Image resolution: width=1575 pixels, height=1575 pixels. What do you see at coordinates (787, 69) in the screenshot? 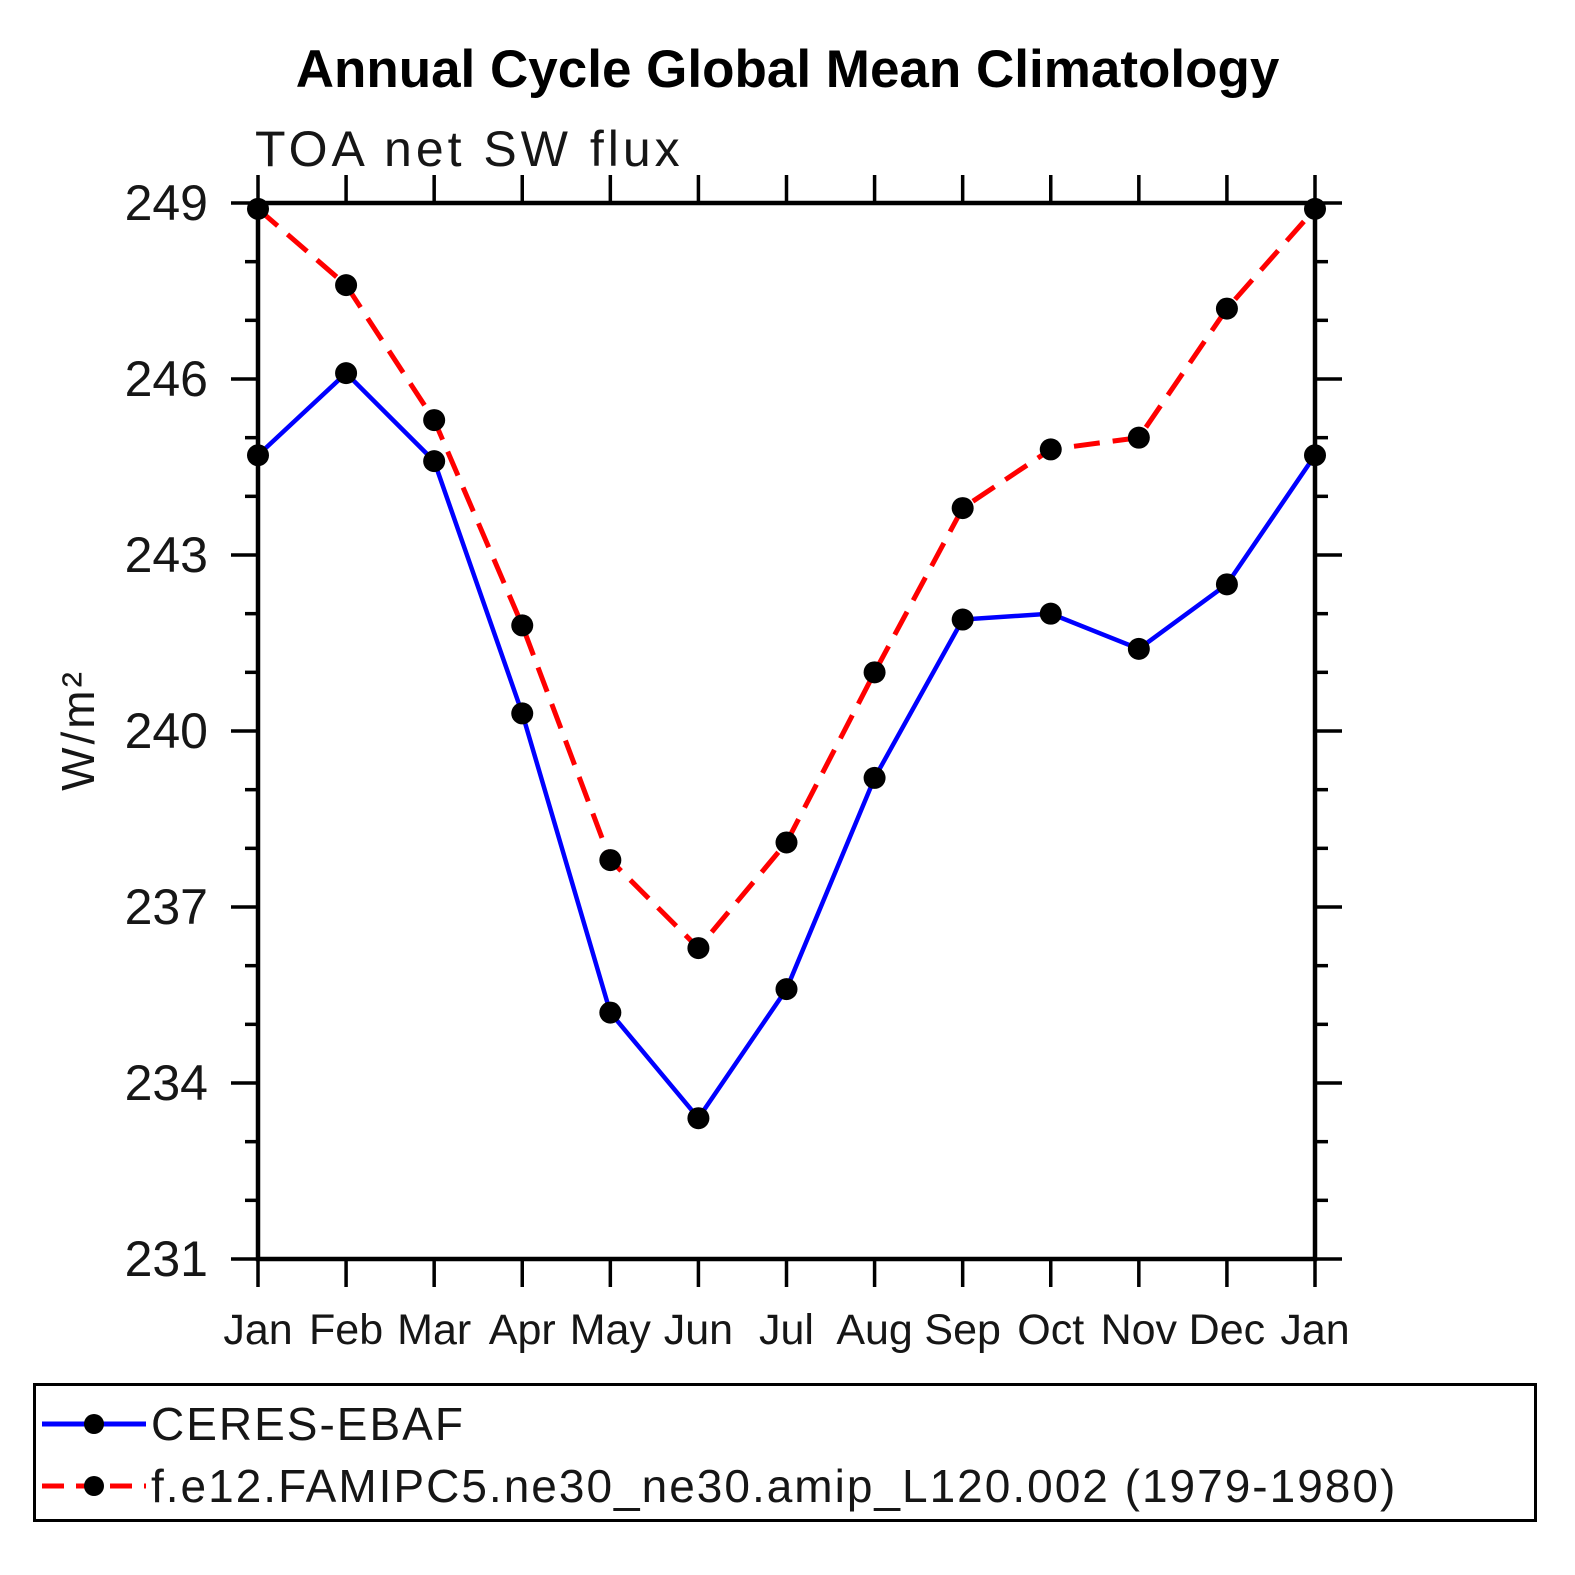
I see `chart-title: Annual Cycle Global Mean Climatology` at bounding box center [787, 69].